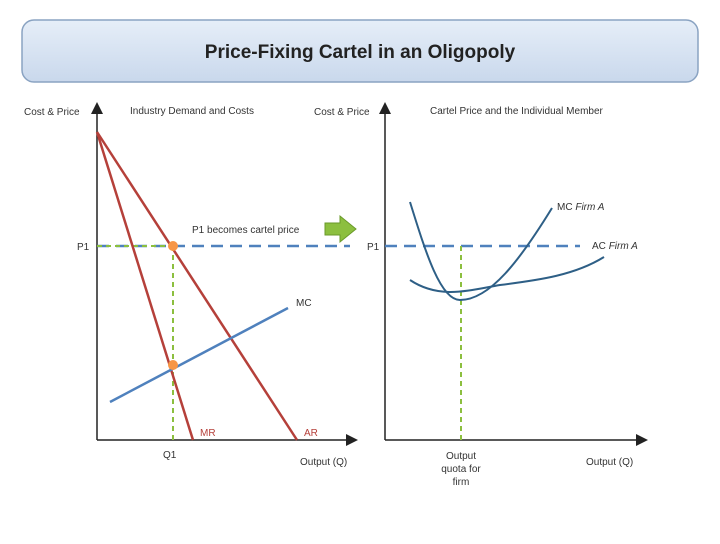 The height and width of the screenshot is (544, 720). What do you see at coordinates (173, 365) in the screenshot?
I see `mr-mc-point` at bounding box center [173, 365].